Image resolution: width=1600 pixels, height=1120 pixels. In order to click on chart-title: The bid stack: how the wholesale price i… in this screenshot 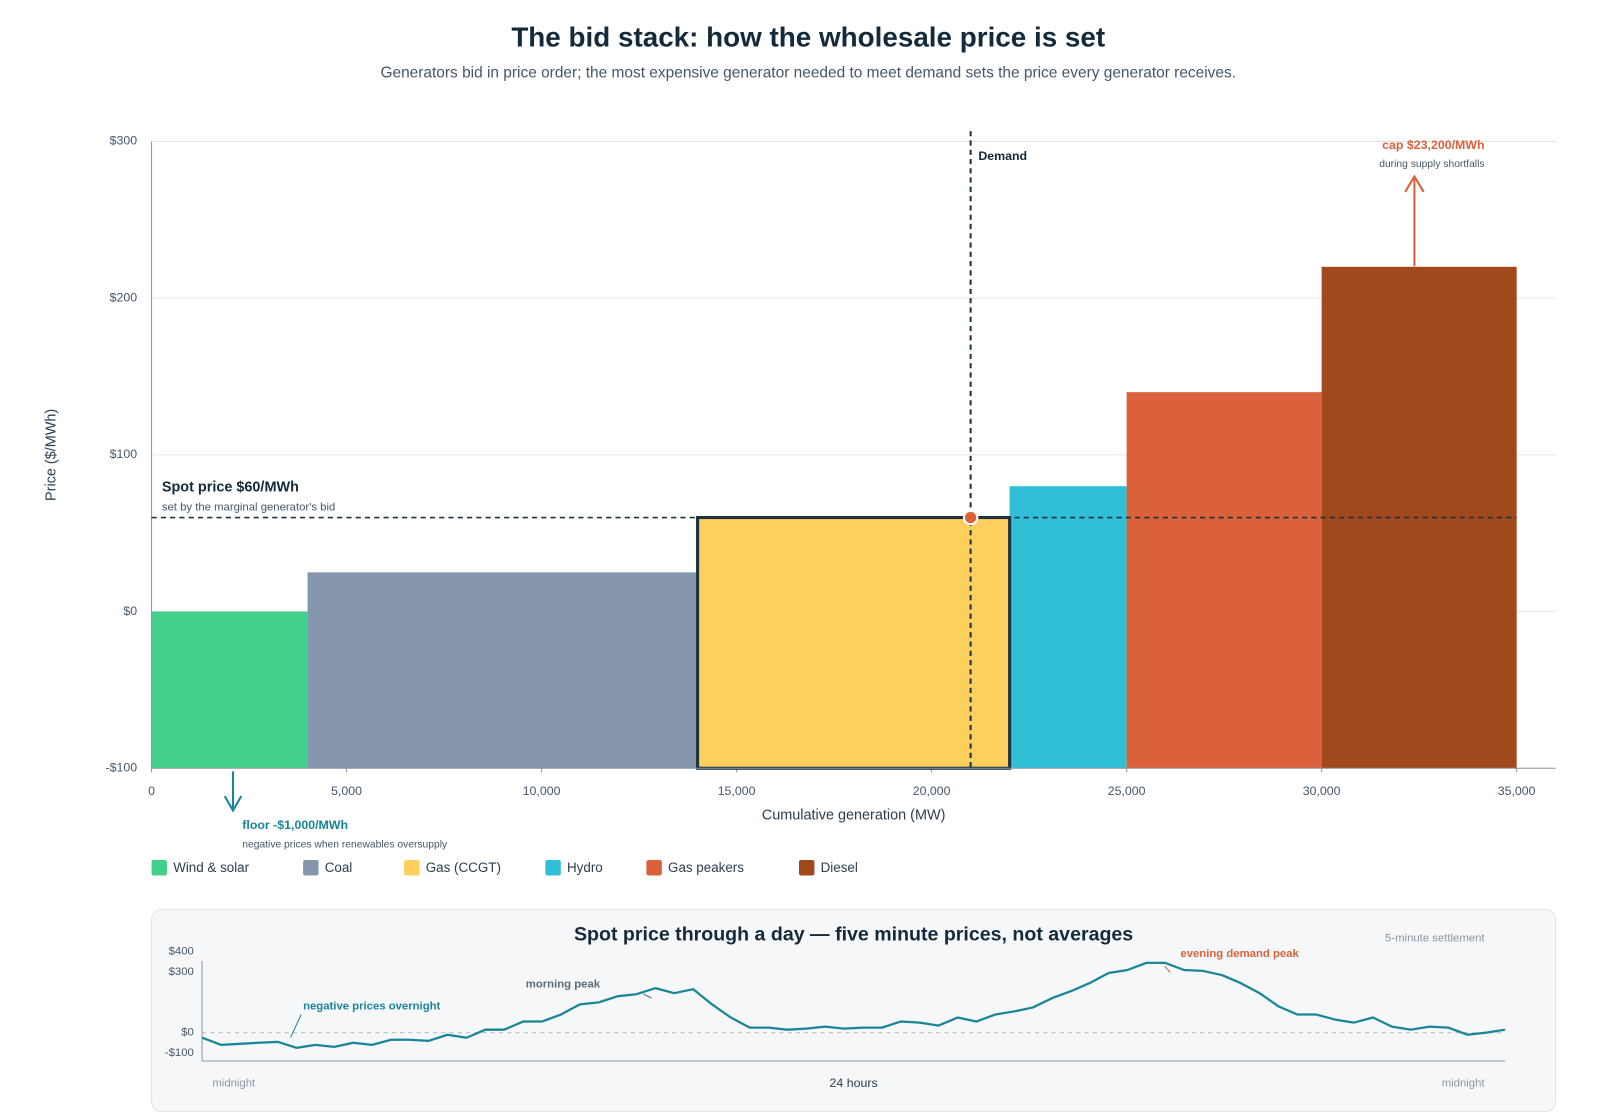, I will do `click(808, 37)`.